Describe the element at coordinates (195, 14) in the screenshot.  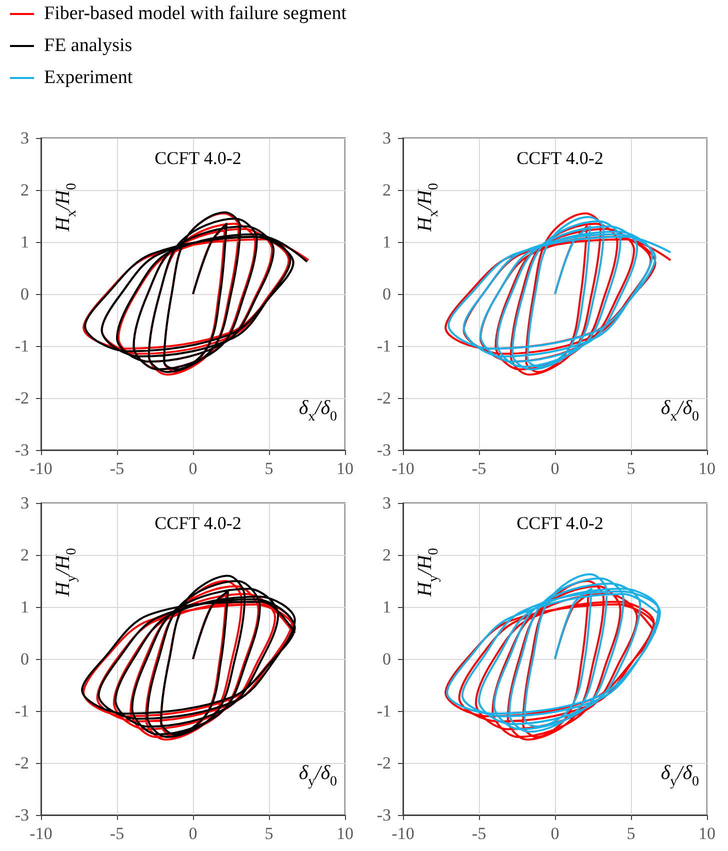
I see `legend-label: Fiber-based model with failure segment` at that location.